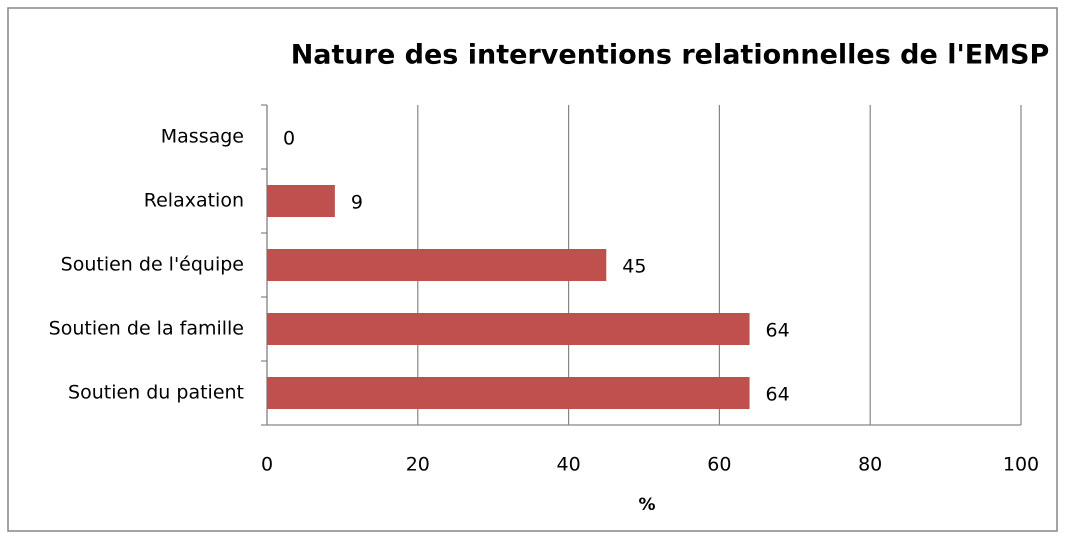 This screenshot has height=539, width=1065. I want to click on x-tick-label: 40, so click(569, 465).